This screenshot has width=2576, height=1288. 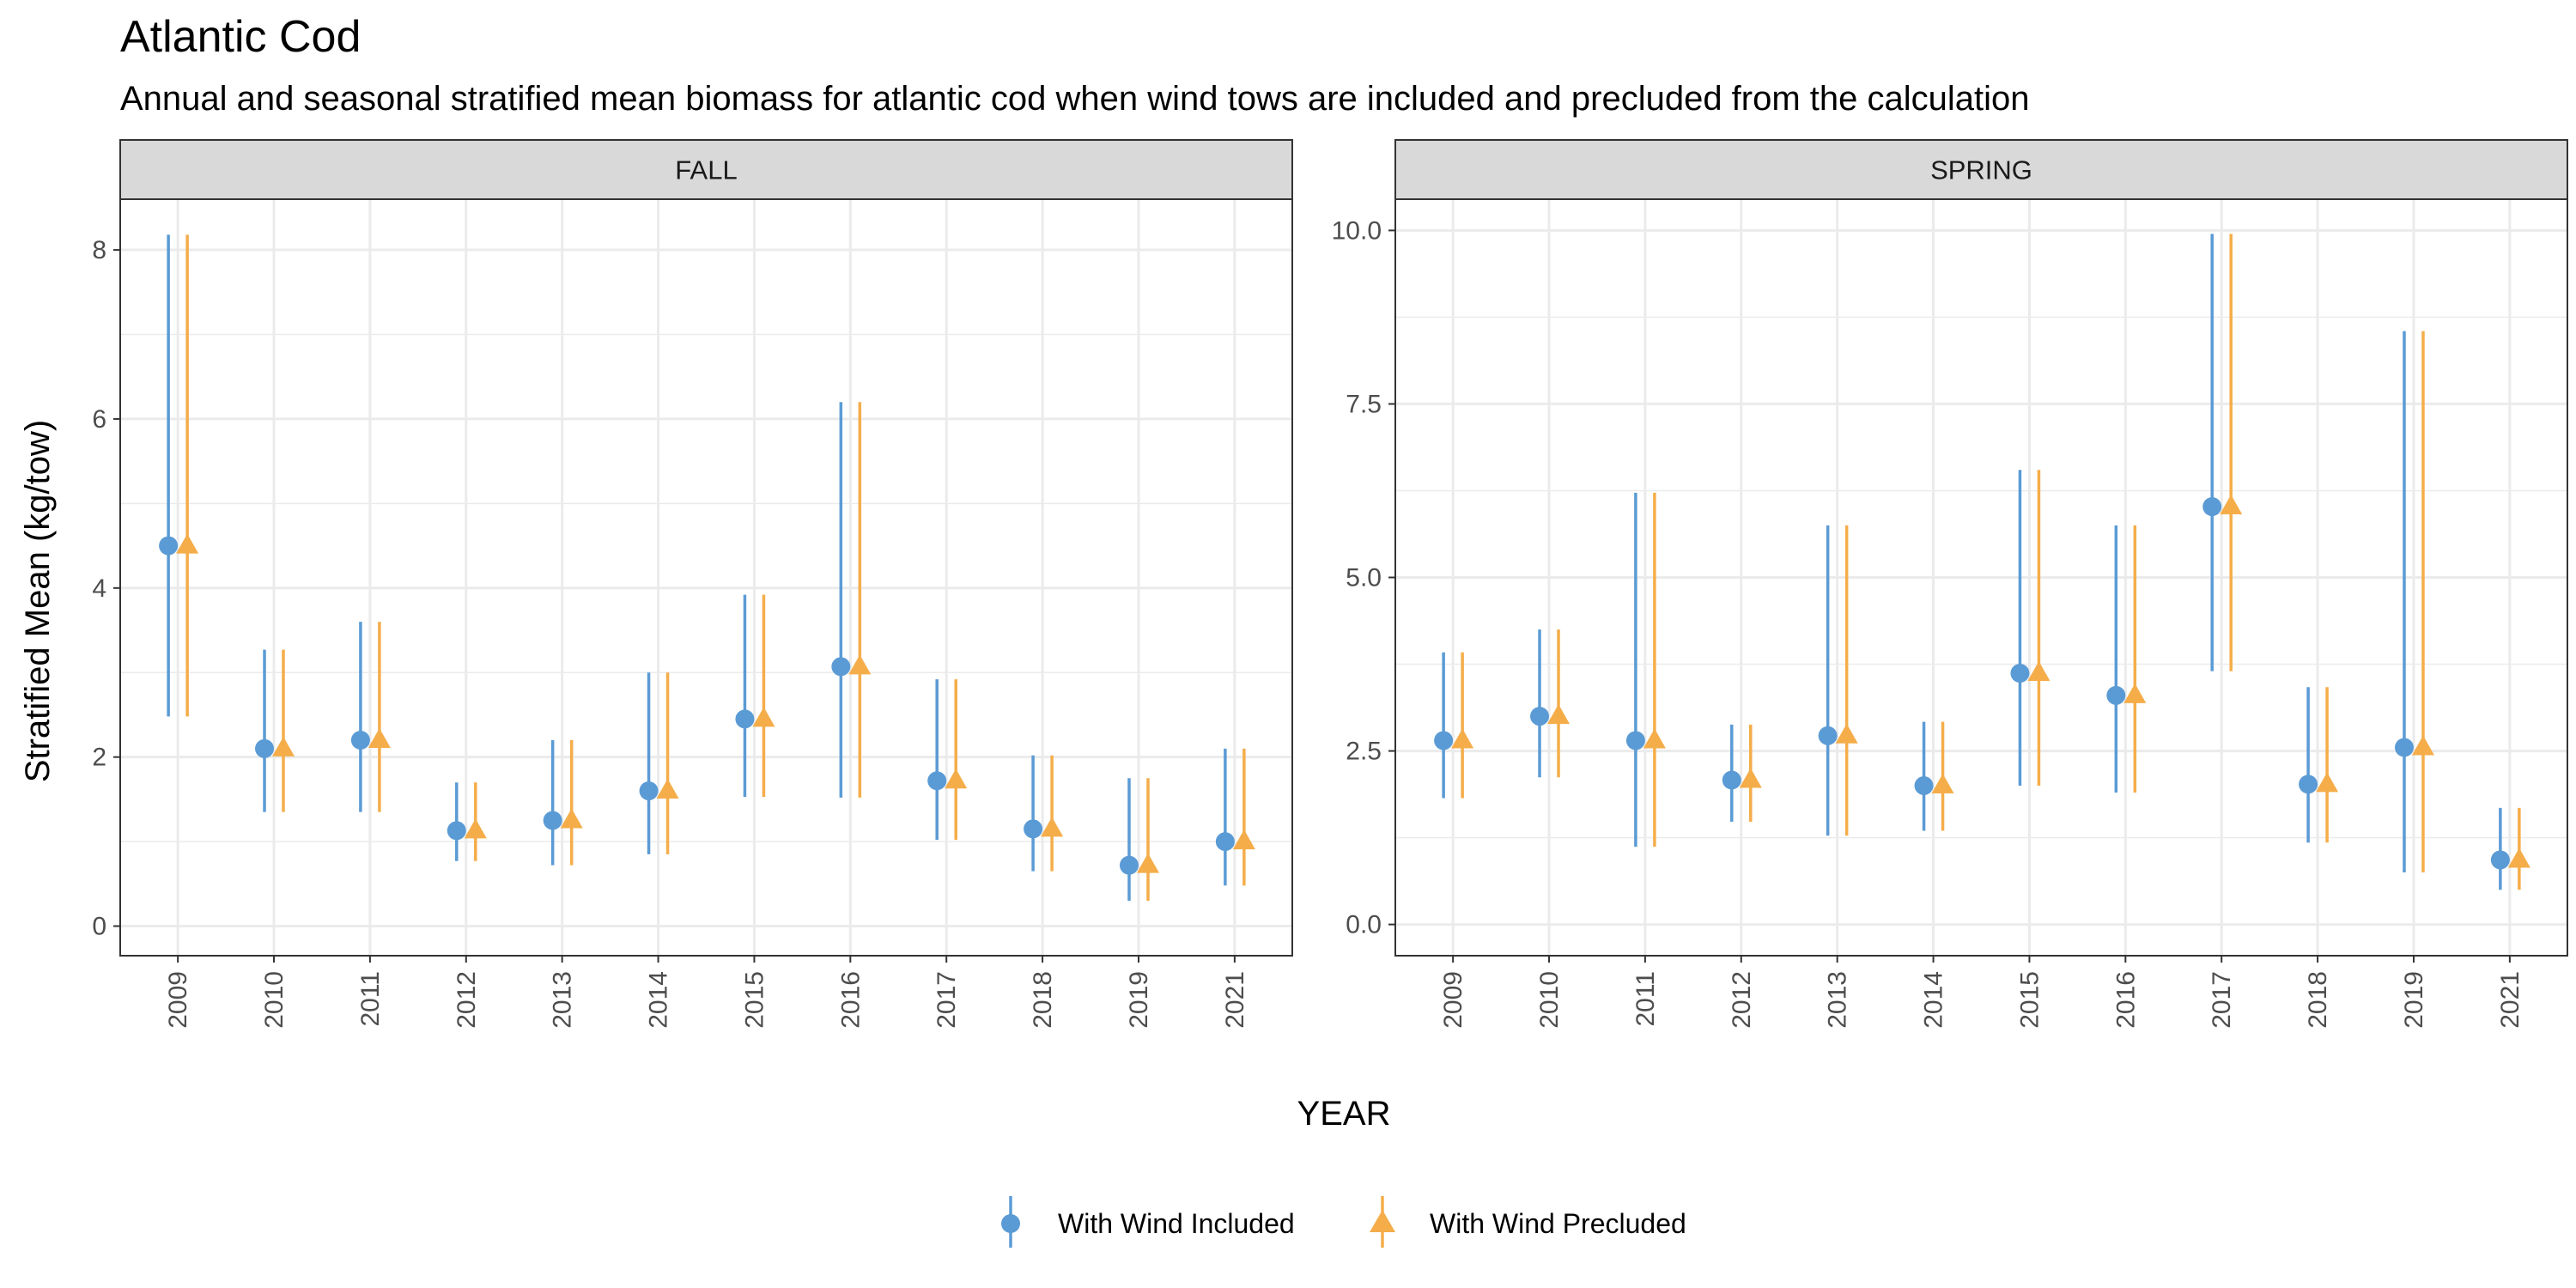 I want to click on legend-label: With Wind Included, so click(x=1177, y=1224).